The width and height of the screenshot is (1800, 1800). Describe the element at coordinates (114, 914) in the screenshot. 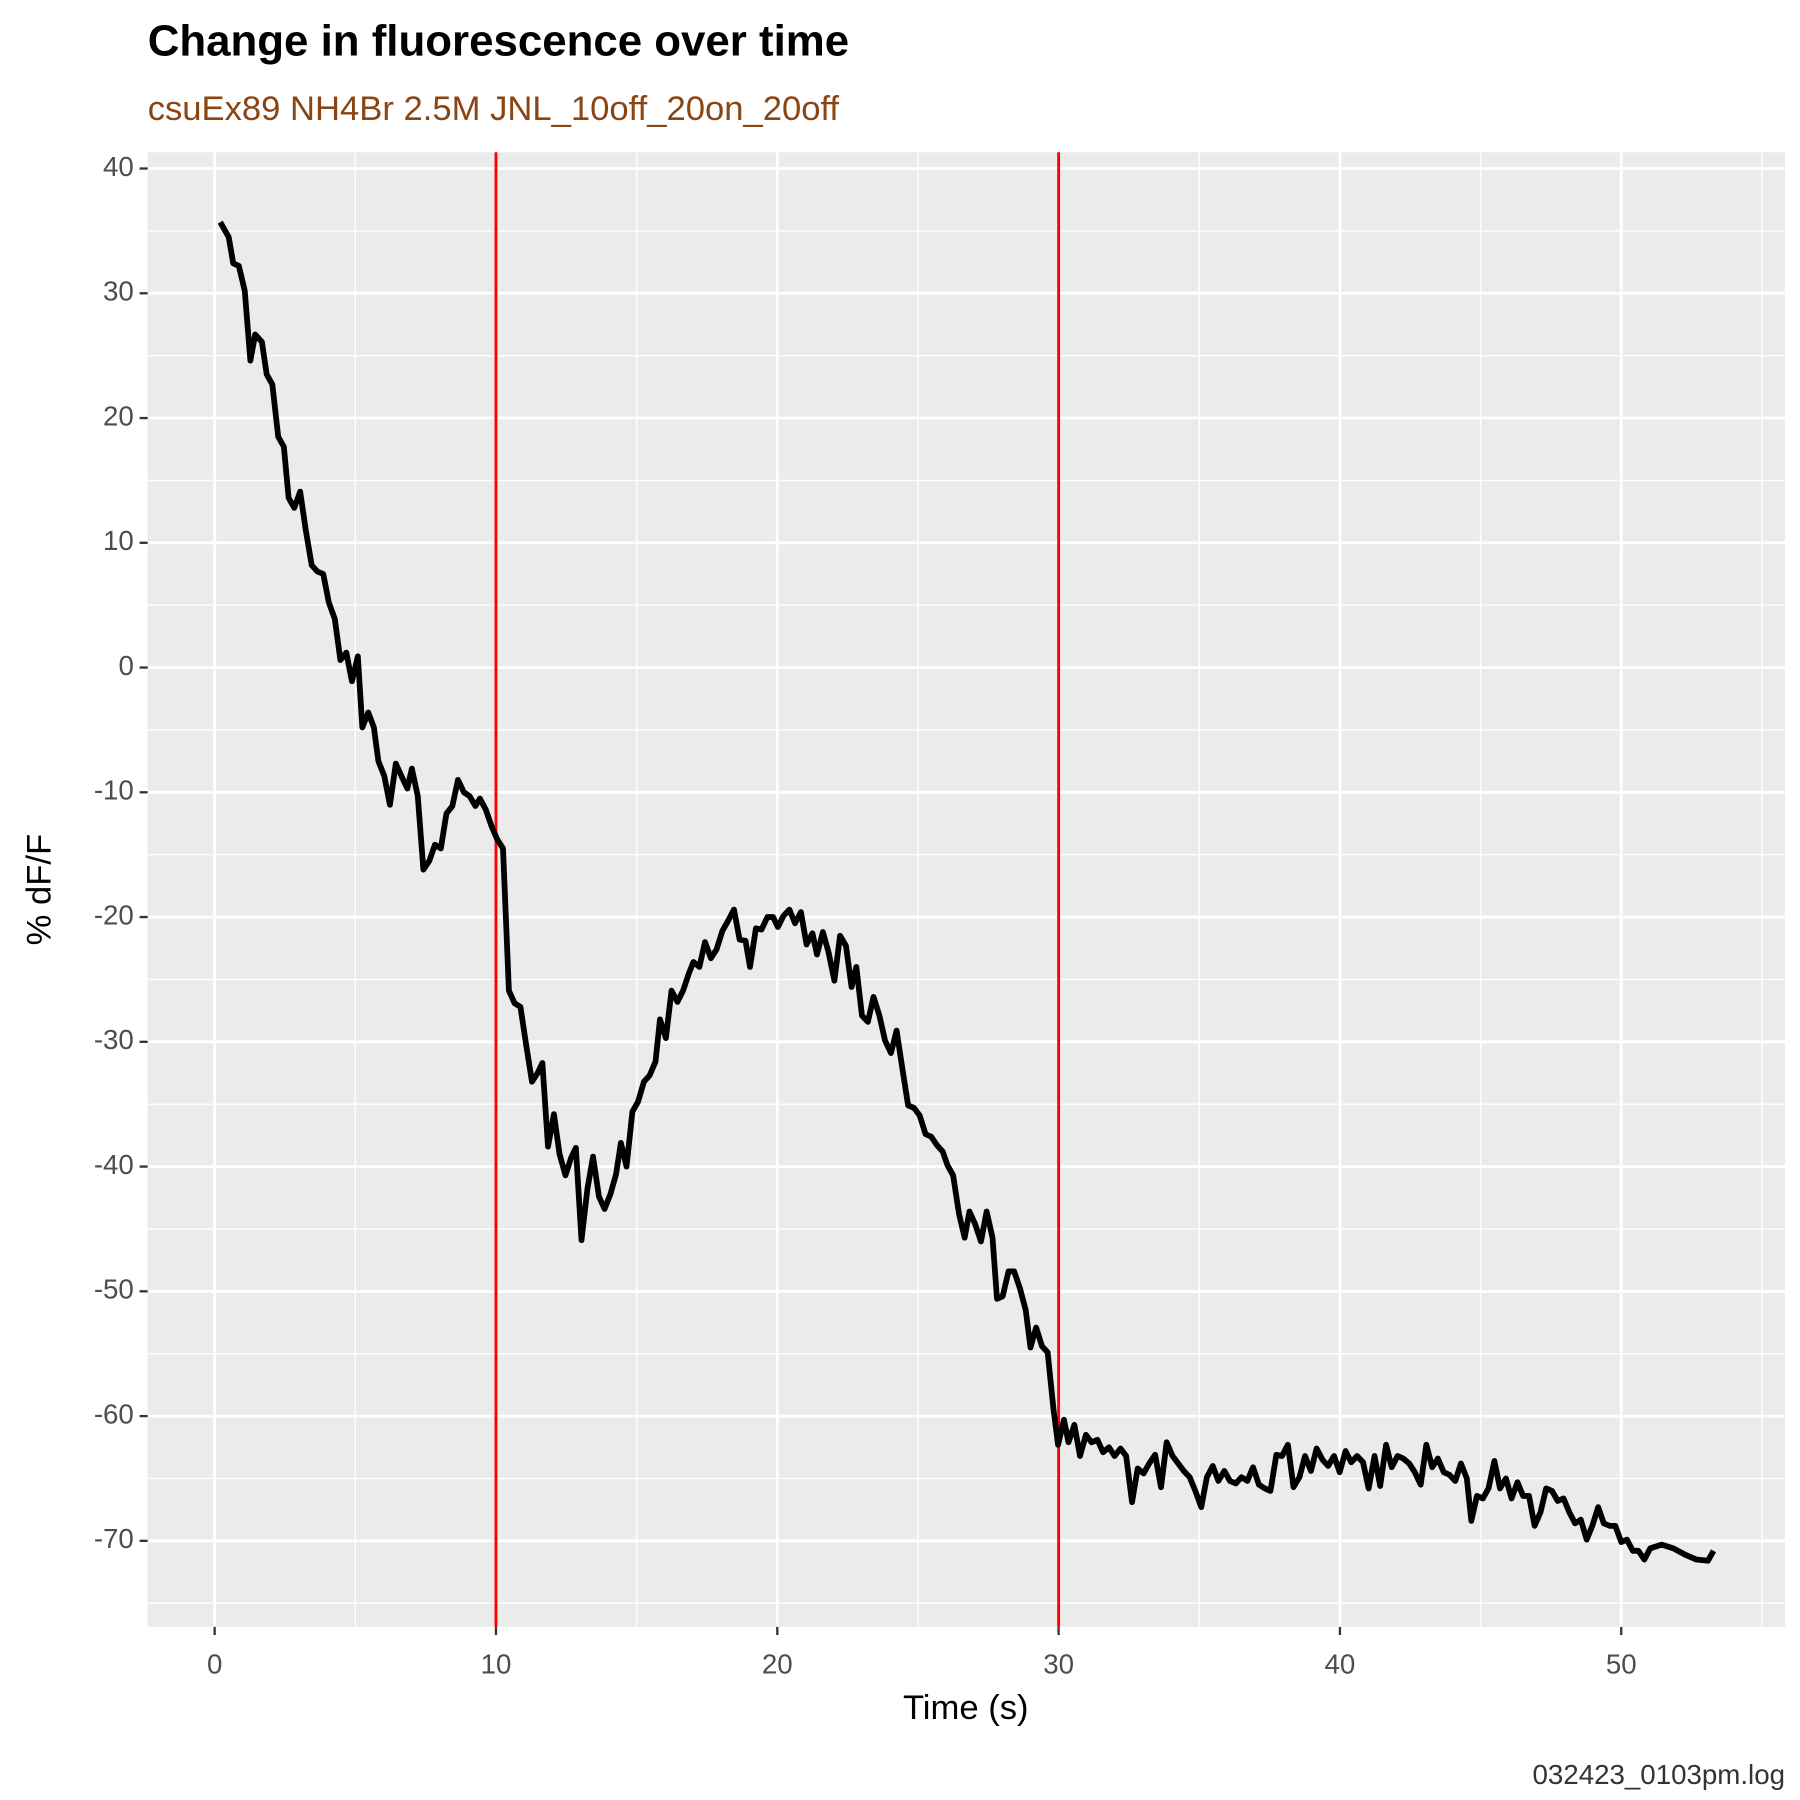

I see `y-tick-label: -20` at that location.